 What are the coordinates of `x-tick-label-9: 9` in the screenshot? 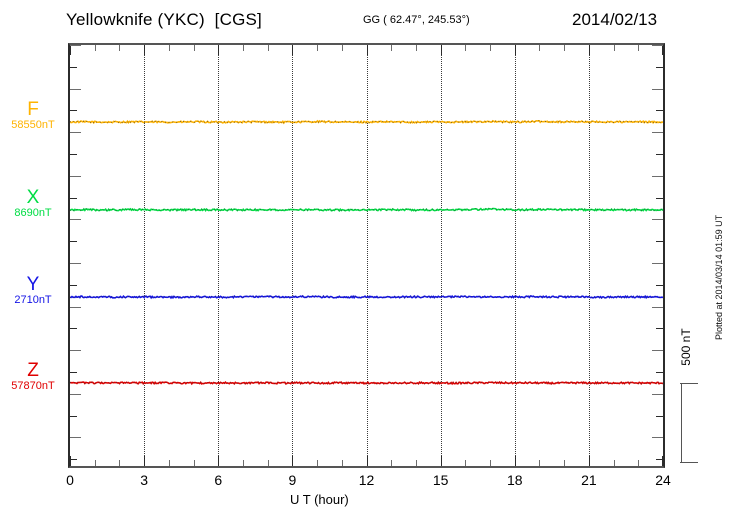 It's located at (292, 480).